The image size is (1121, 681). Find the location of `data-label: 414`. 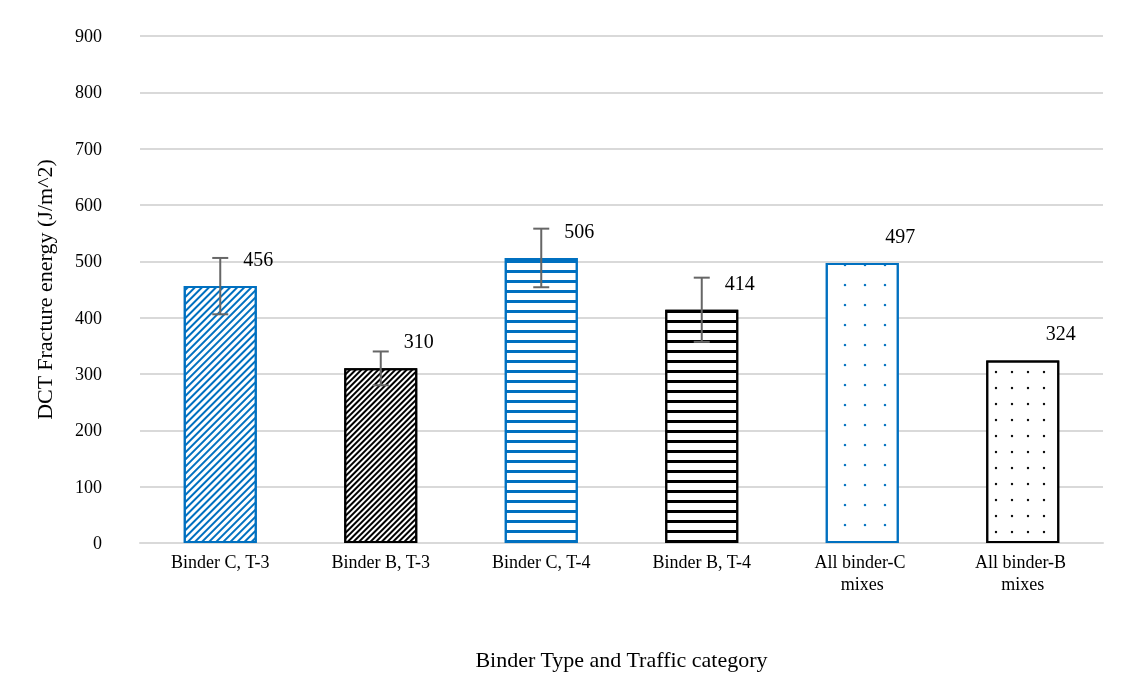

data-label: 414 is located at coordinates (739, 282).